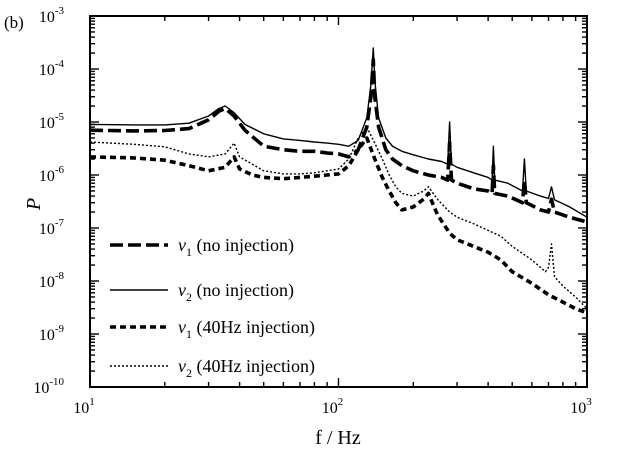 This screenshot has width=622, height=451. Describe the element at coordinates (14, 22) in the screenshot. I see `panel-label: (b)` at that location.